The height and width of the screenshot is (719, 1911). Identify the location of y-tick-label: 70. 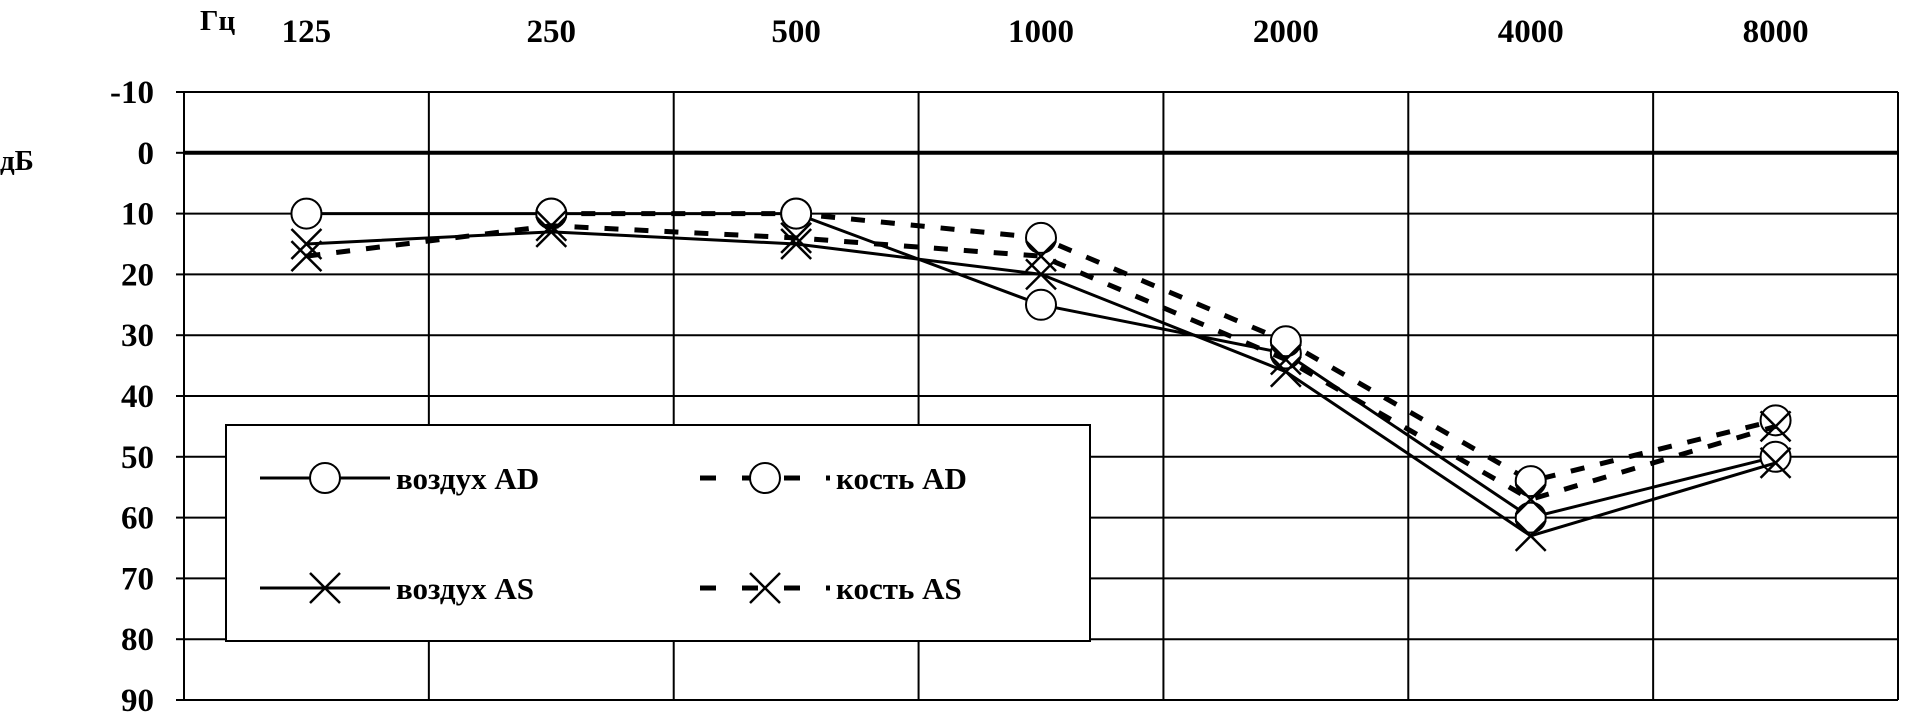
(137, 579).